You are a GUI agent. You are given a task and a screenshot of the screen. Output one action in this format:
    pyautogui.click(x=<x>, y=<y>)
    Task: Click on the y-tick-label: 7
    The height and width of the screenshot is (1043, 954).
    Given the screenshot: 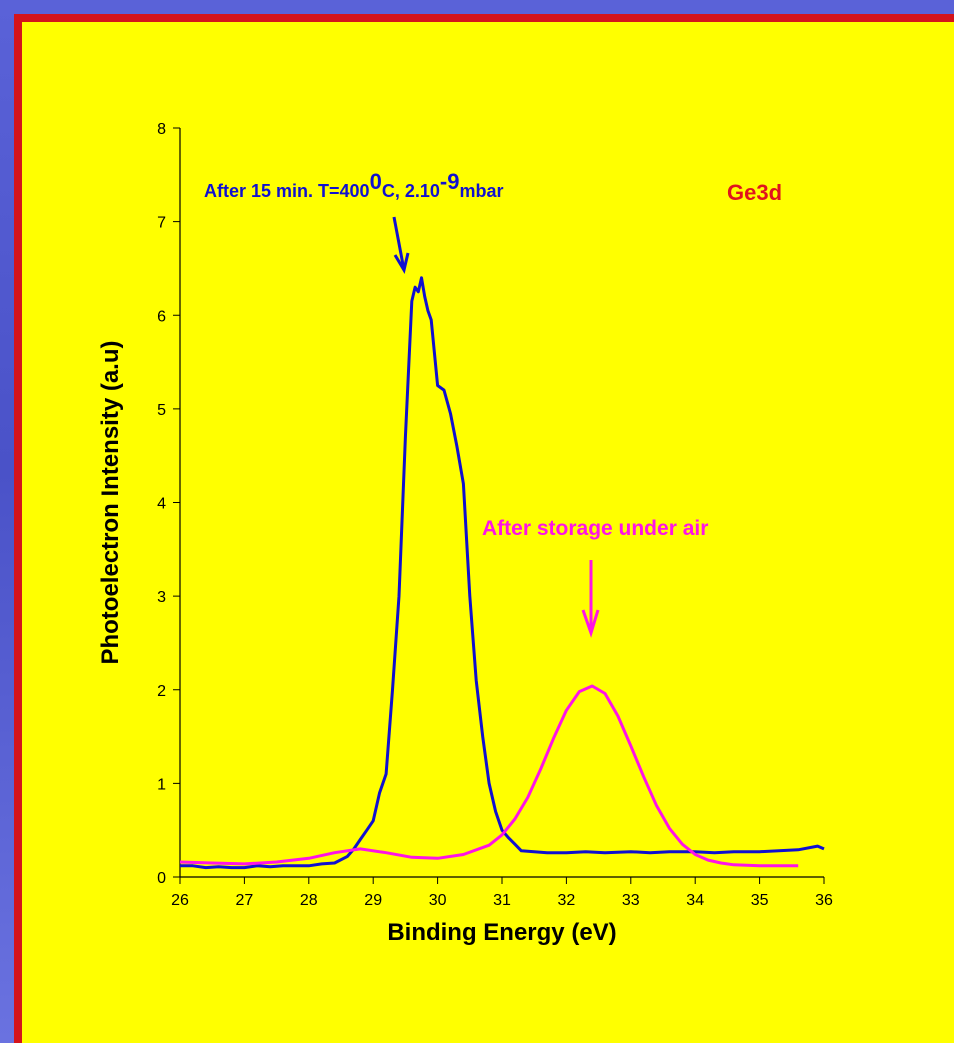 What is the action you would take?
    pyautogui.click(x=161, y=223)
    